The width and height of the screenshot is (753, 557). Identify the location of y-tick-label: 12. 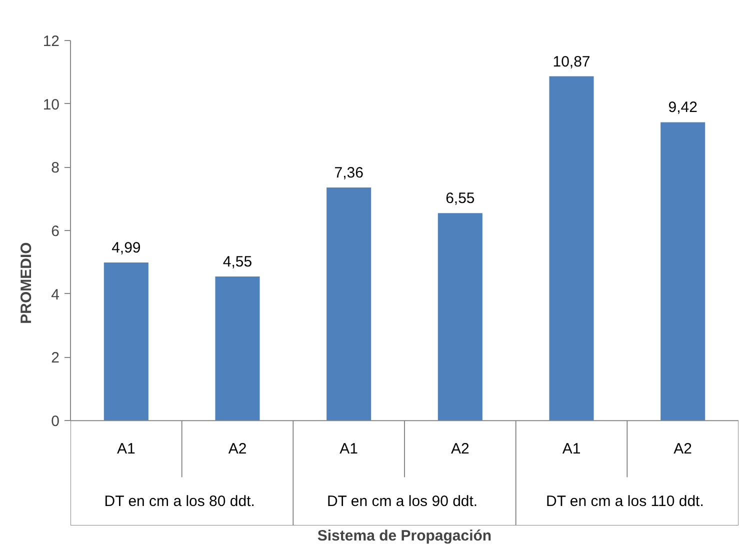
(51, 41).